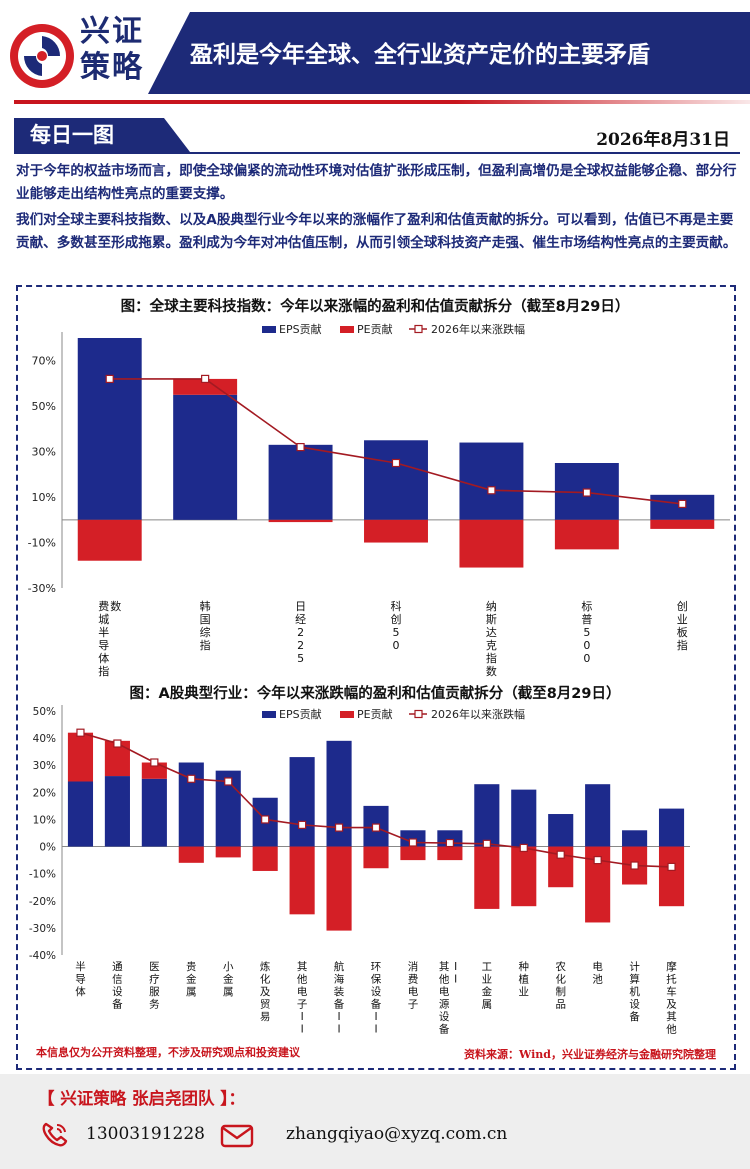 The height and width of the screenshot is (1169, 750). What do you see at coordinates (145, 1134) in the screenshot?
I see `phone-number: 13003191228` at bounding box center [145, 1134].